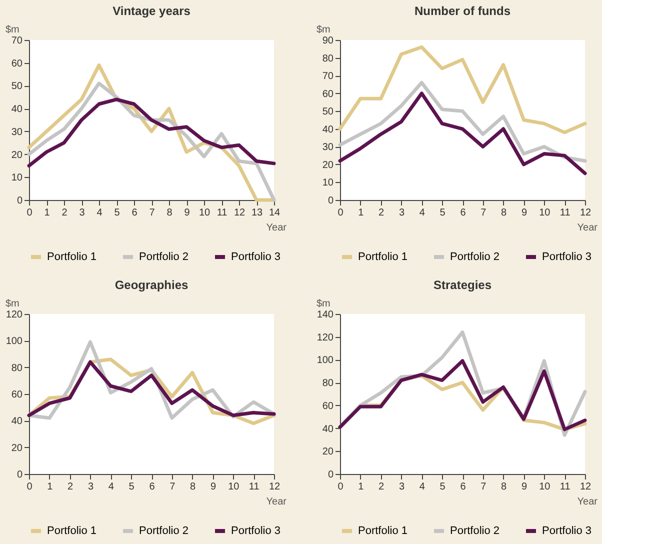 Image resolution: width=654 pixels, height=550 pixels. Describe the element at coordinates (151, 11) in the screenshot. I see `chart-title: Vintage years` at that location.